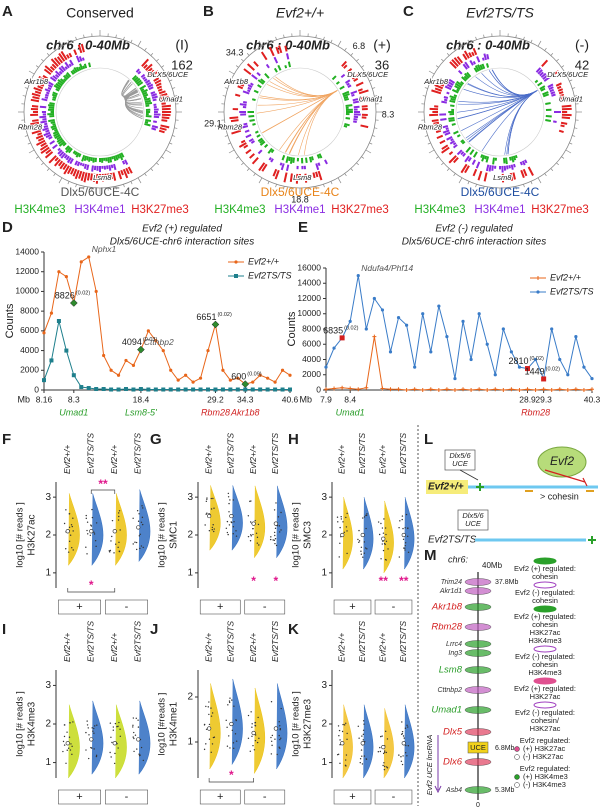 The height and width of the screenshot is (810, 600). I want to click on bait-label: Dlx5/6UCE-4C, so click(500, 192).